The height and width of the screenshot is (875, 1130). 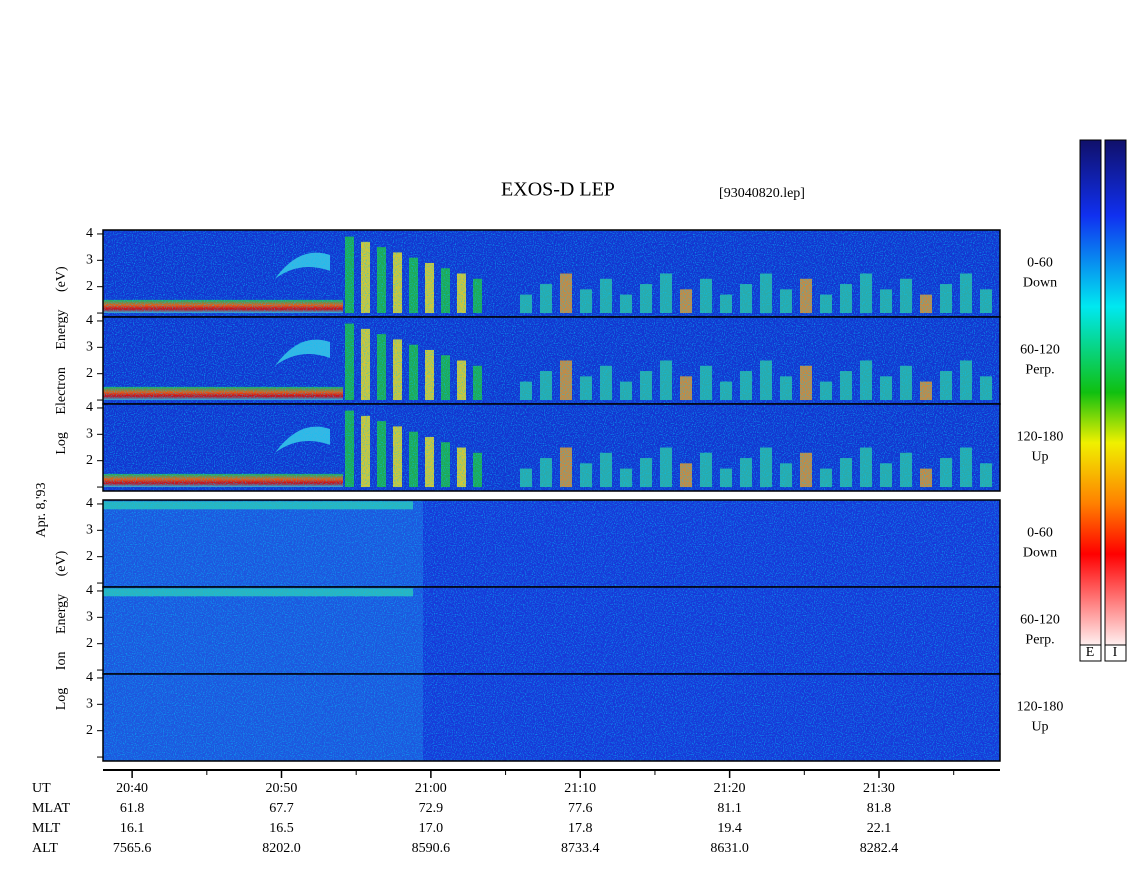 What do you see at coordinates (281, 828) in the screenshot?
I see `ephemeris-value: 16.5` at bounding box center [281, 828].